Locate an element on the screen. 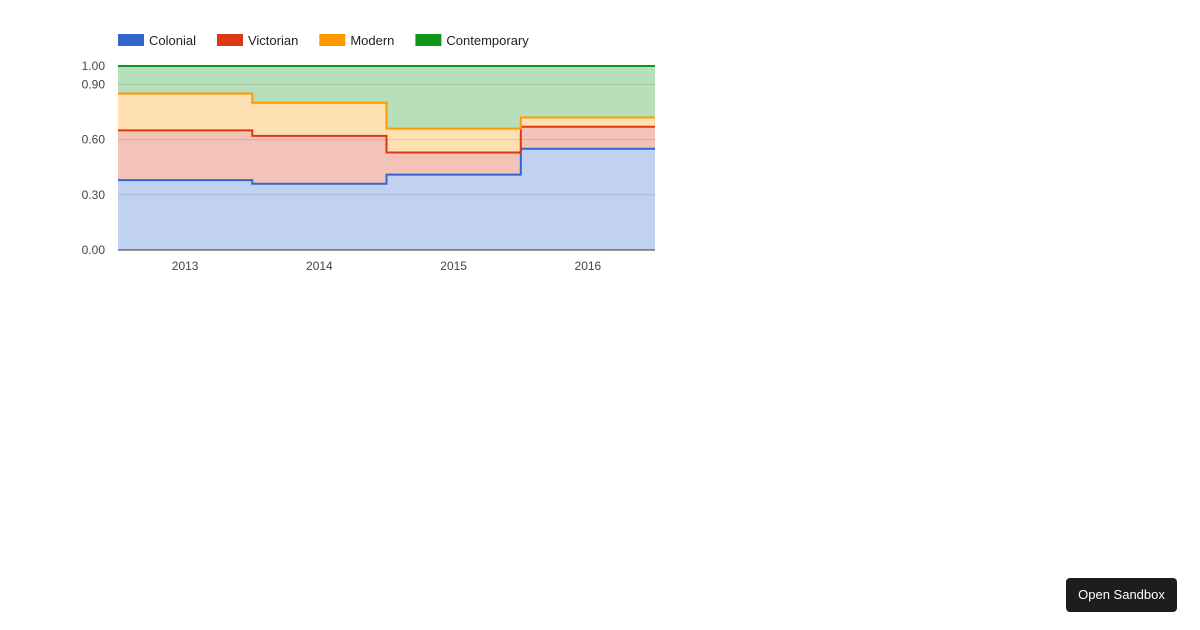  y-tick-label-2: 0.60 is located at coordinates (94, 140).